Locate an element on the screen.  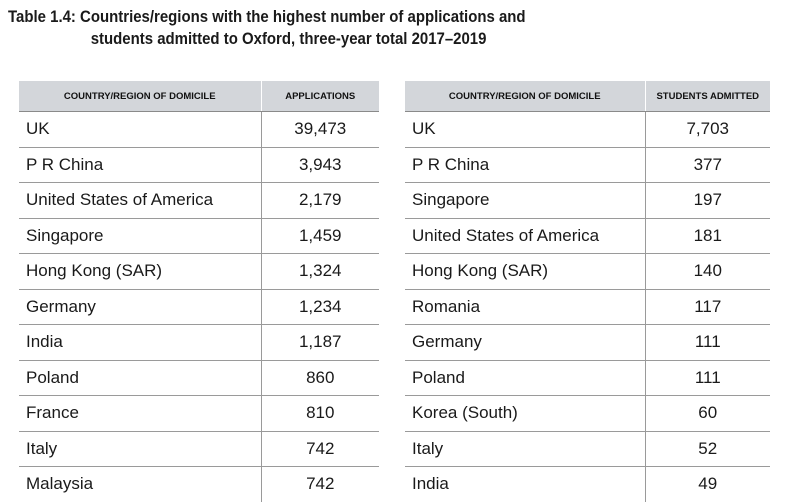
value-cell: 810 is located at coordinates (319, 413).